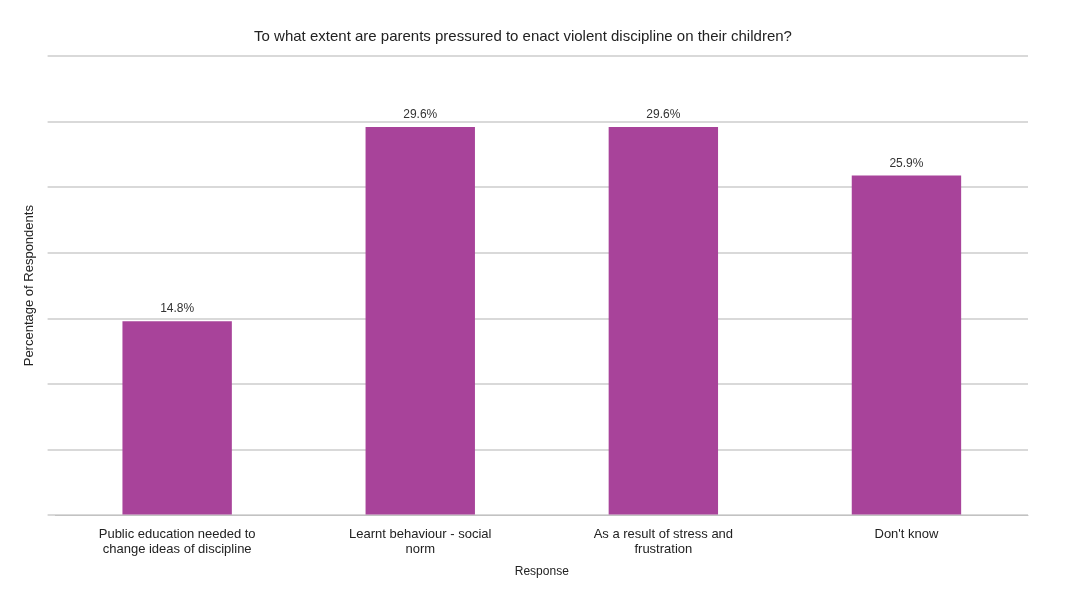 The width and height of the screenshot is (1066, 596). I want to click on chart-title: To what extent are parents pressured to enact violent discipline on their children?, so click(523, 36).